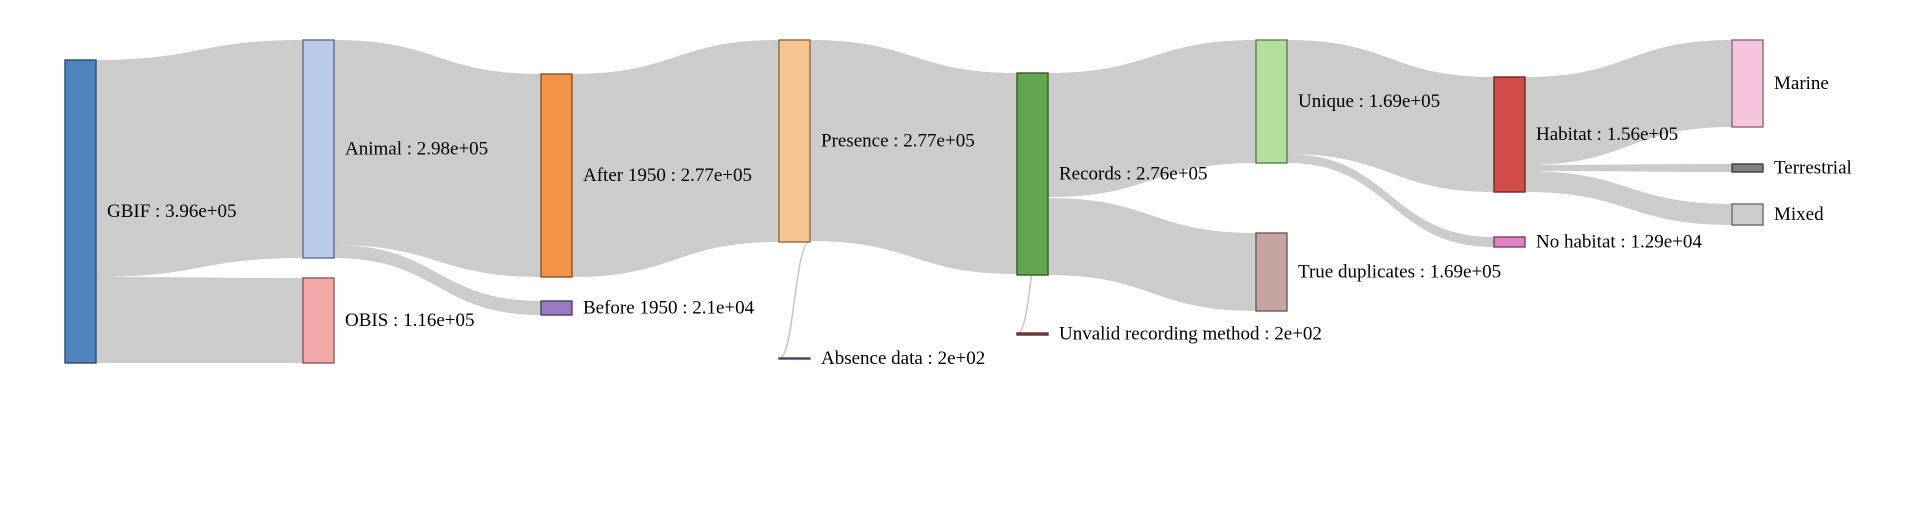 Image resolution: width=1916 pixels, height=516 pixels. Describe the element at coordinates (1509, 134) in the screenshot. I see `node-habitat` at that location.